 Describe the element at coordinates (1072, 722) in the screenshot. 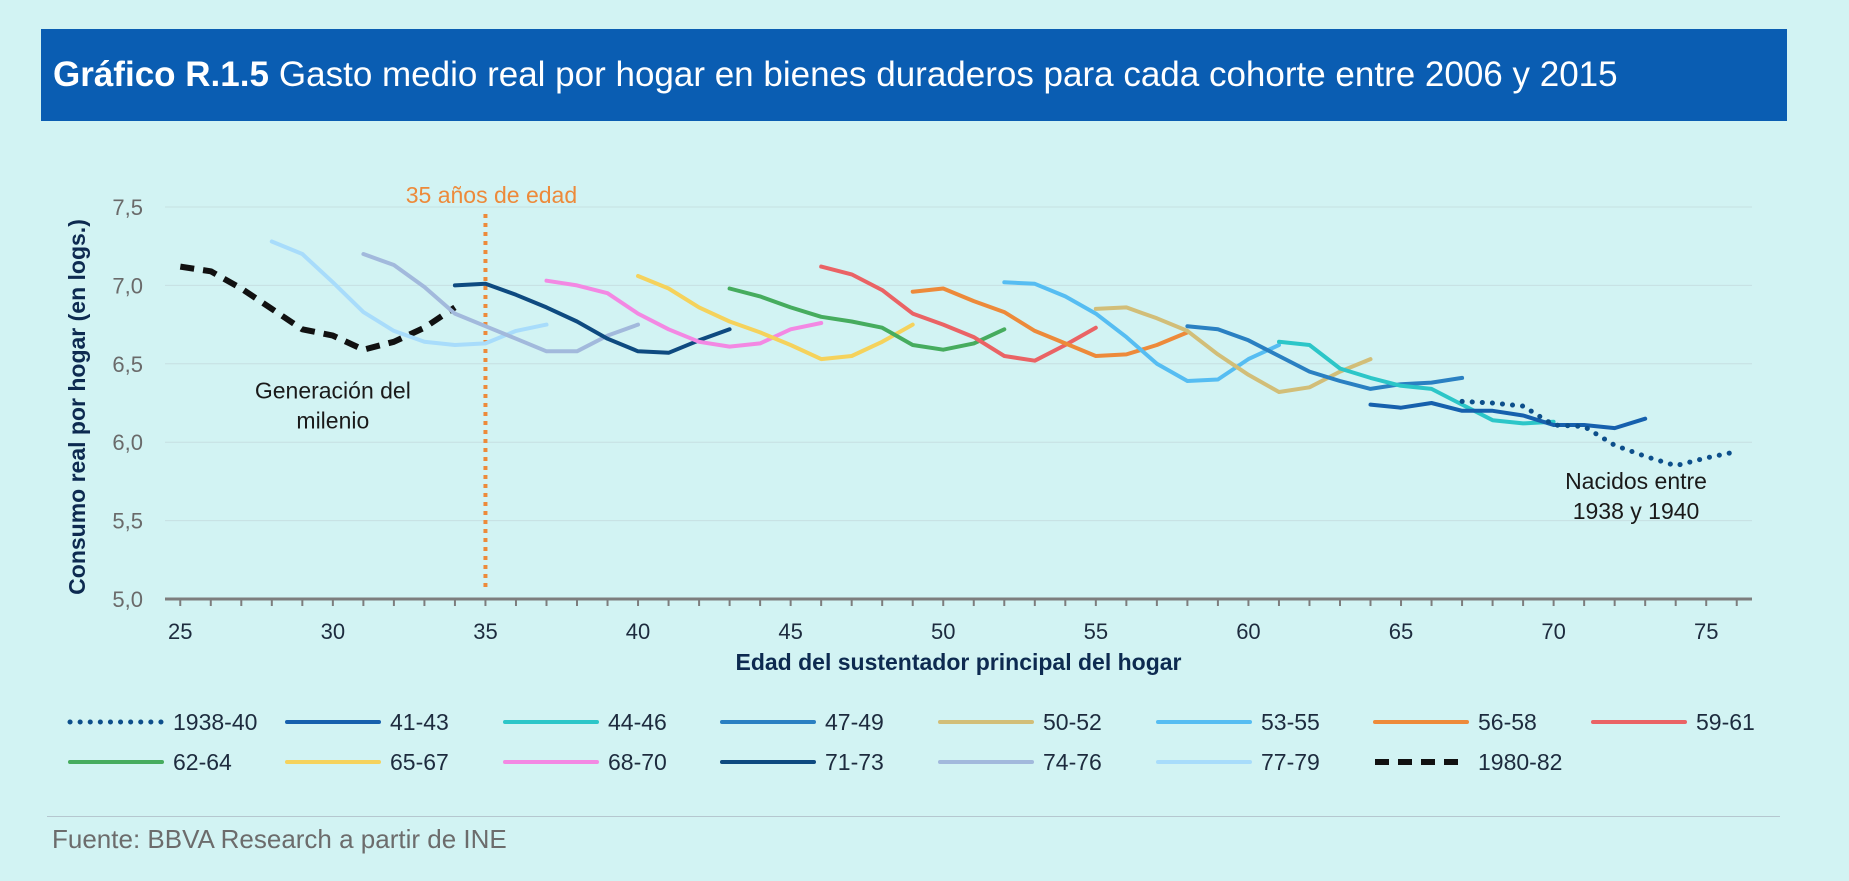

I see `legend-label: 50-52` at that location.